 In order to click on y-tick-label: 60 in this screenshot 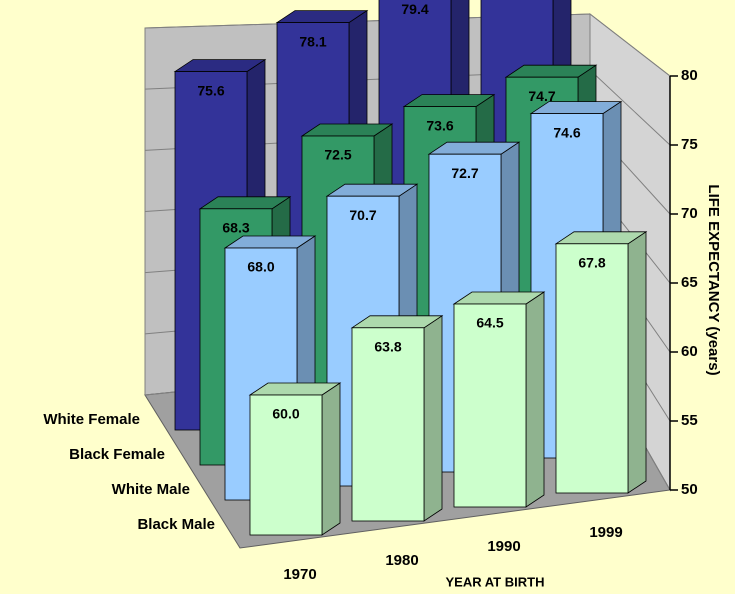, I will do `click(689, 351)`.